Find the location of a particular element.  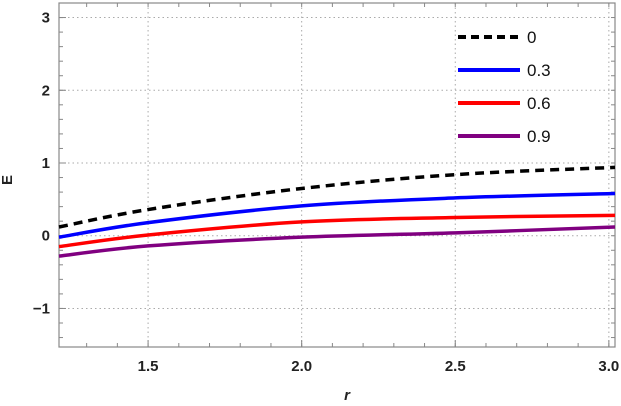

legend-label: 0.9 is located at coordinates (539, 136).